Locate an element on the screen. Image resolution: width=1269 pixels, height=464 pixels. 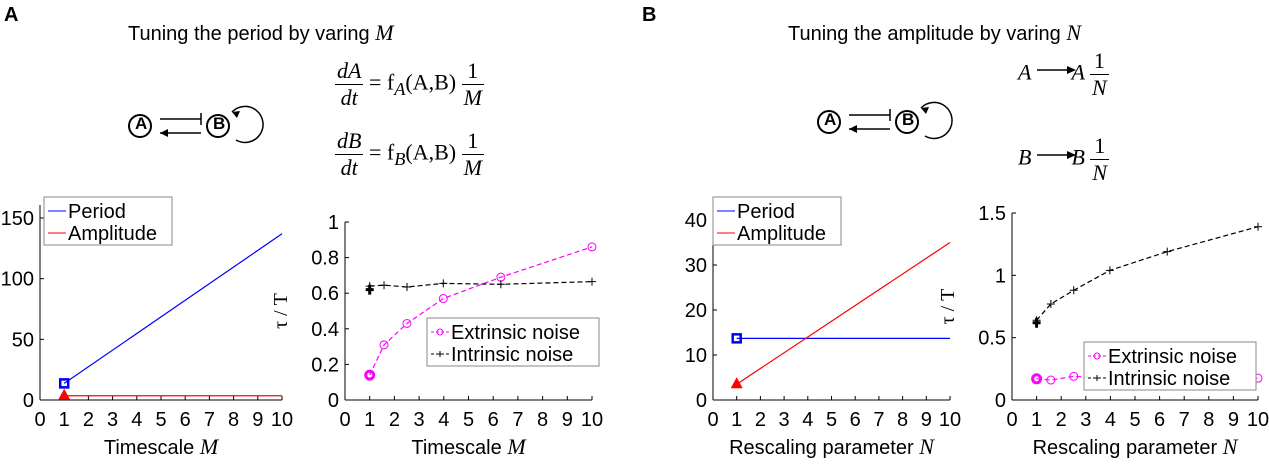
x-tick-label: 8 is located at coordinates (902, 420).